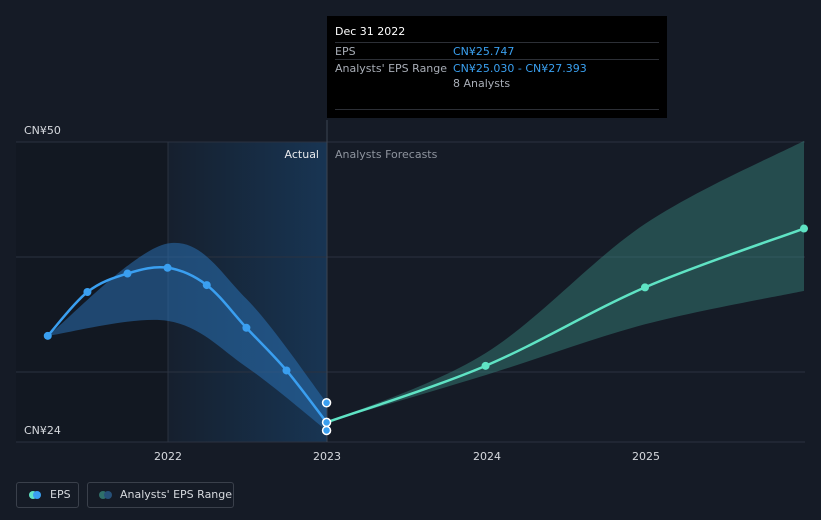 The height and width of the screenshot is (520, 821). I want to click on y-axis-bottom-label: CN¥24, so click(42, 430).